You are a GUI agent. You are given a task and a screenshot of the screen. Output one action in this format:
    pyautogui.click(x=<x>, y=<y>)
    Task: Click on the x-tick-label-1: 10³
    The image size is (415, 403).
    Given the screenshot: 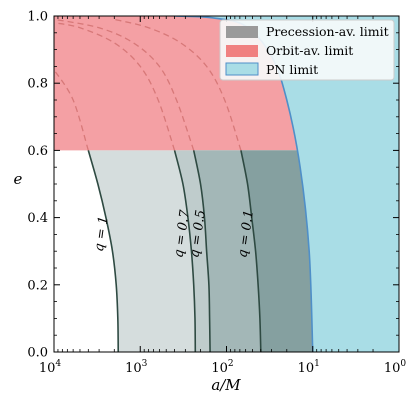 What is the action you would take?
    pyautogui.click(x=136, y=367)
    